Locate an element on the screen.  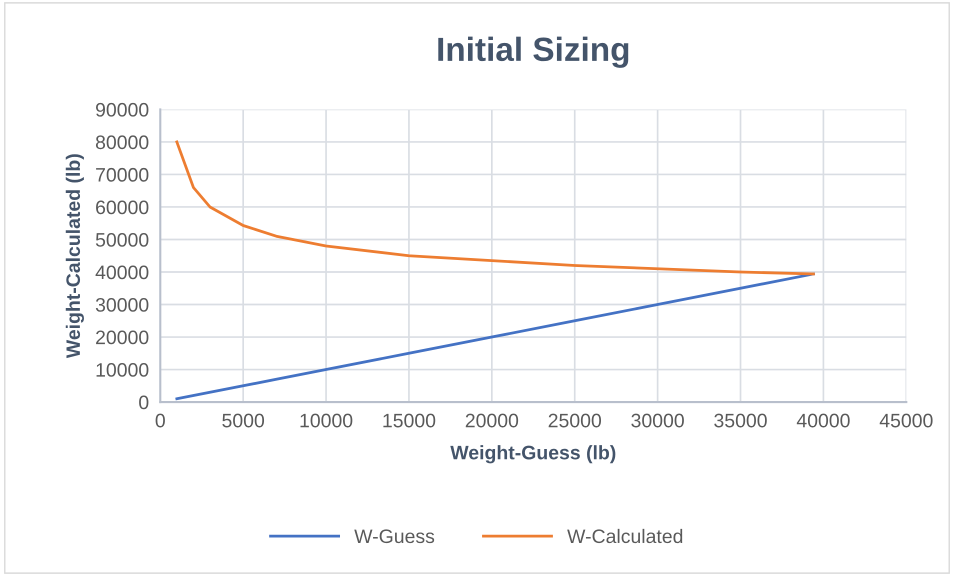
x-axis-title: Weight-Guess (lb) is located at coordinates (533, 454).